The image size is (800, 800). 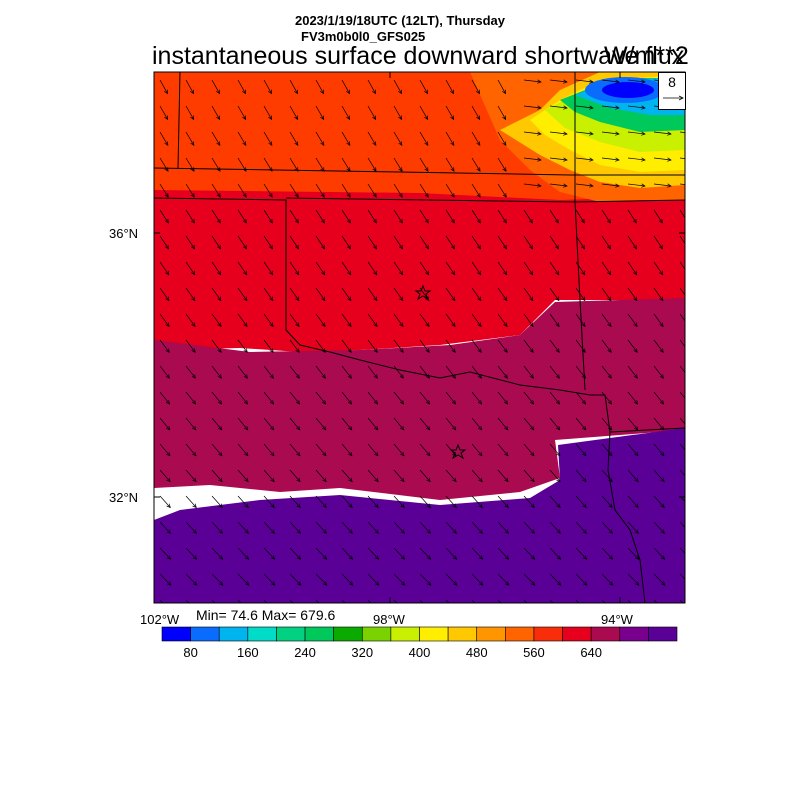 What do you see at coordinates (362, 652) in the screenshot?
I see `colorbar-tick-label: 320` at bounding box center [362, 652].